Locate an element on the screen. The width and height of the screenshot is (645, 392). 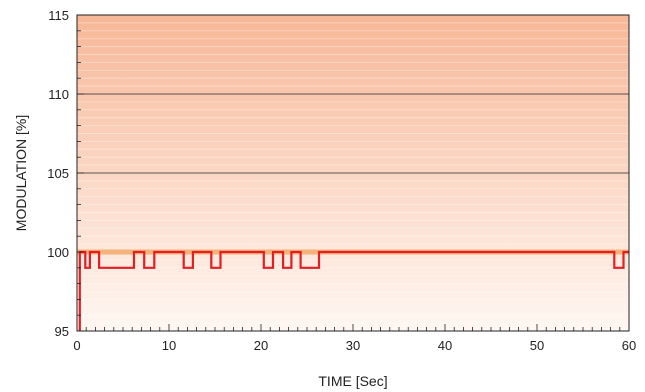
y-tick-label: 100 is located at coordinates (58, 252).